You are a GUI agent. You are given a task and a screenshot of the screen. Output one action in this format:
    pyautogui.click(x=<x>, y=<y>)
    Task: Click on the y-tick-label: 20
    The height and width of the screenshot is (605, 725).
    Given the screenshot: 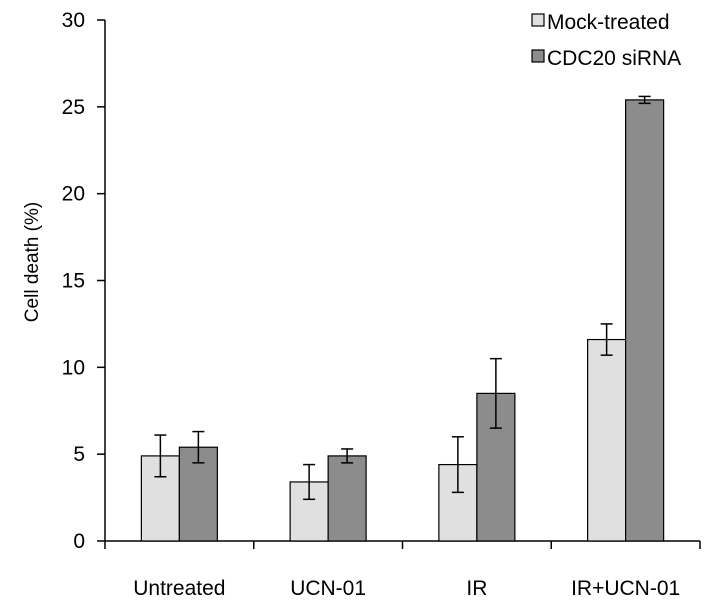 What is the action you would take?
    pyautogui.click(x=73, y=194)
    